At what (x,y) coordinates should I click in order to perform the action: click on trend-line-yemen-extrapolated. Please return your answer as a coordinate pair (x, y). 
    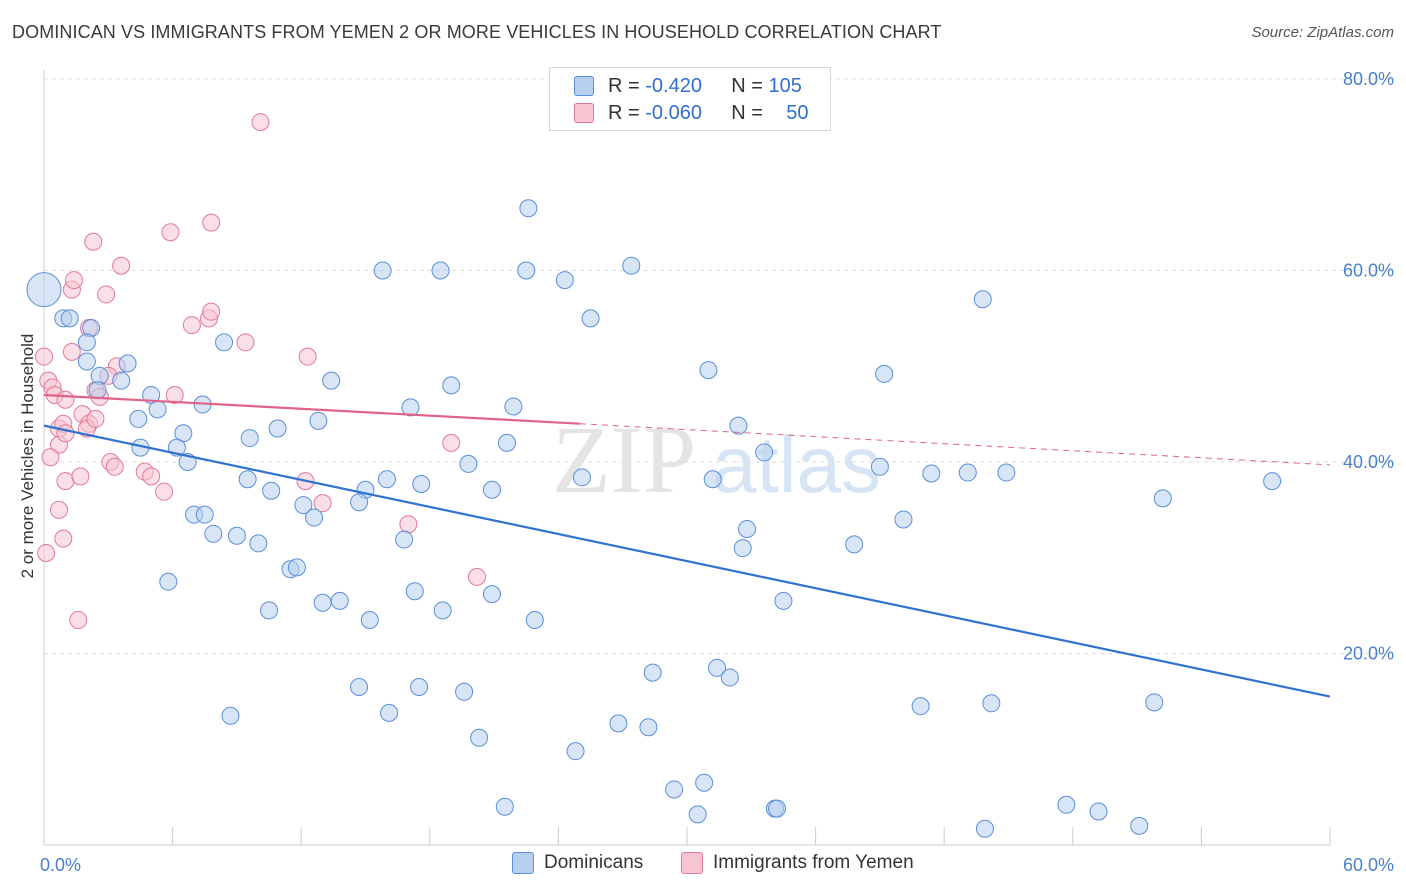
    Looking at the image, I should click on (955, 444).